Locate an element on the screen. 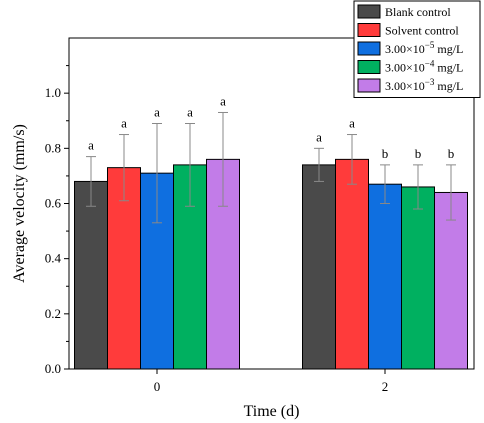 This screenshot has width=484, height=423. legend-label: 3.00×10−3 mg/L is located at coordinates (424, 85).